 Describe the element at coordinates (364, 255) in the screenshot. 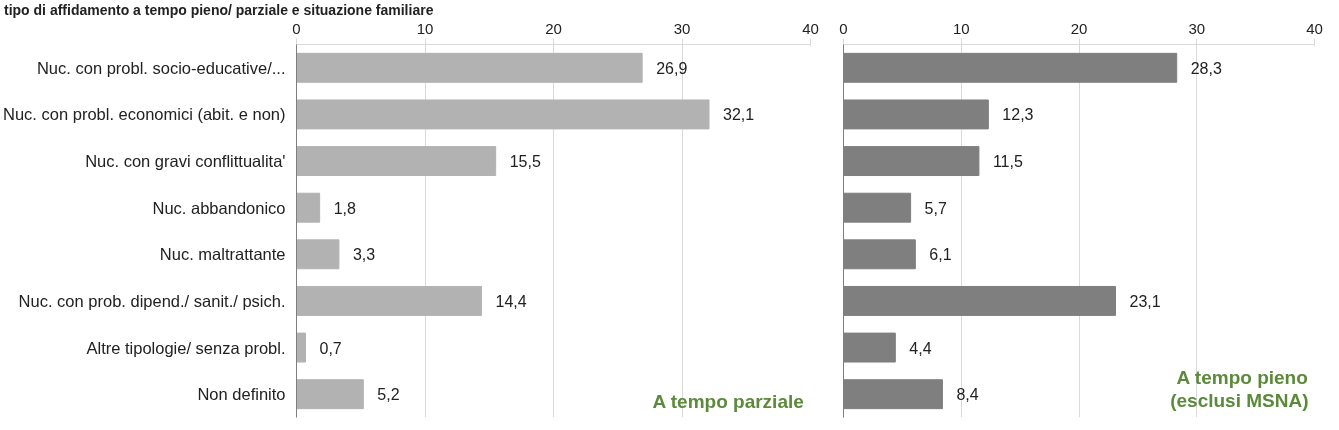

I see `data-label: 3,3` at that location.